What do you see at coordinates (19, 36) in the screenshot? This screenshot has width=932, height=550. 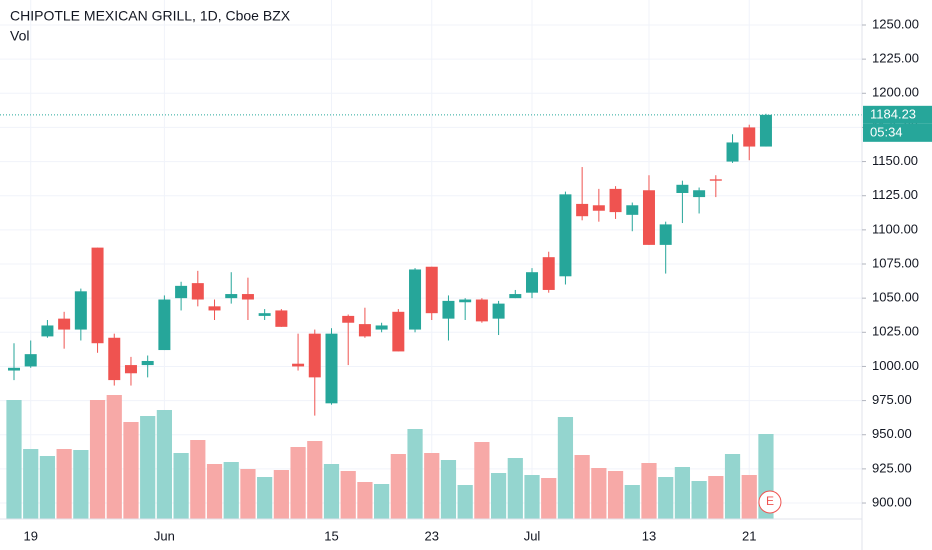 I see `volume-label: Vol` at bounding box center [19, 36].